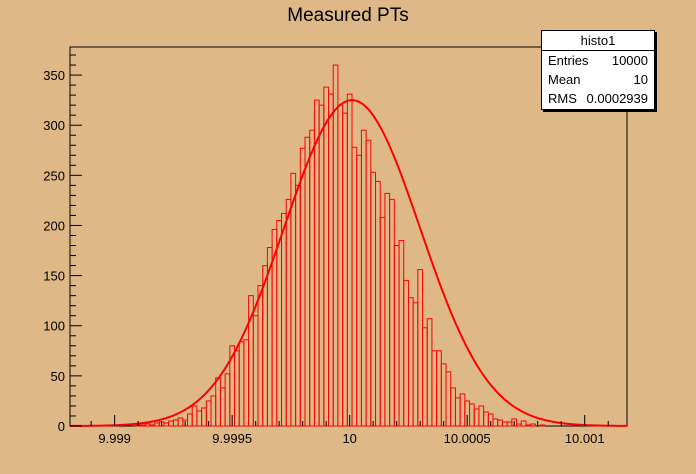 The height and width of the screenshot is (474, 696). What do you see at coordinates (568, 60) in the screenshot?
I see `stats-label-entries: Entries` at bounding box center [568, 60].